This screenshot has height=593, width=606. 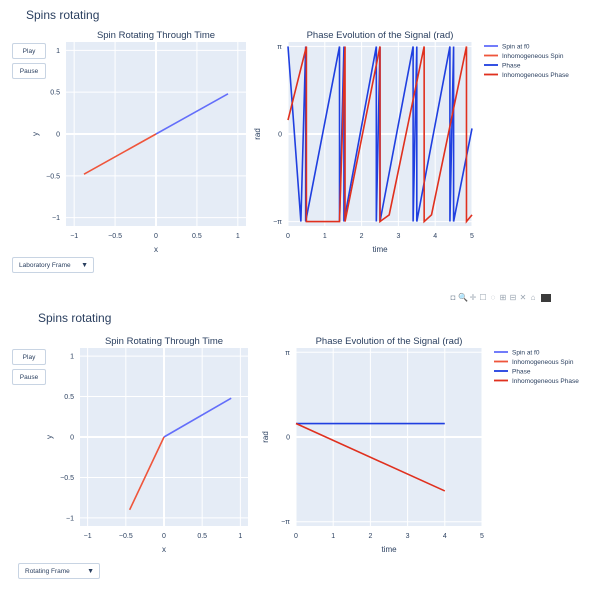 I want to click on frame-dropdown-label: Rotating Frame, so click(x=47, y=571).